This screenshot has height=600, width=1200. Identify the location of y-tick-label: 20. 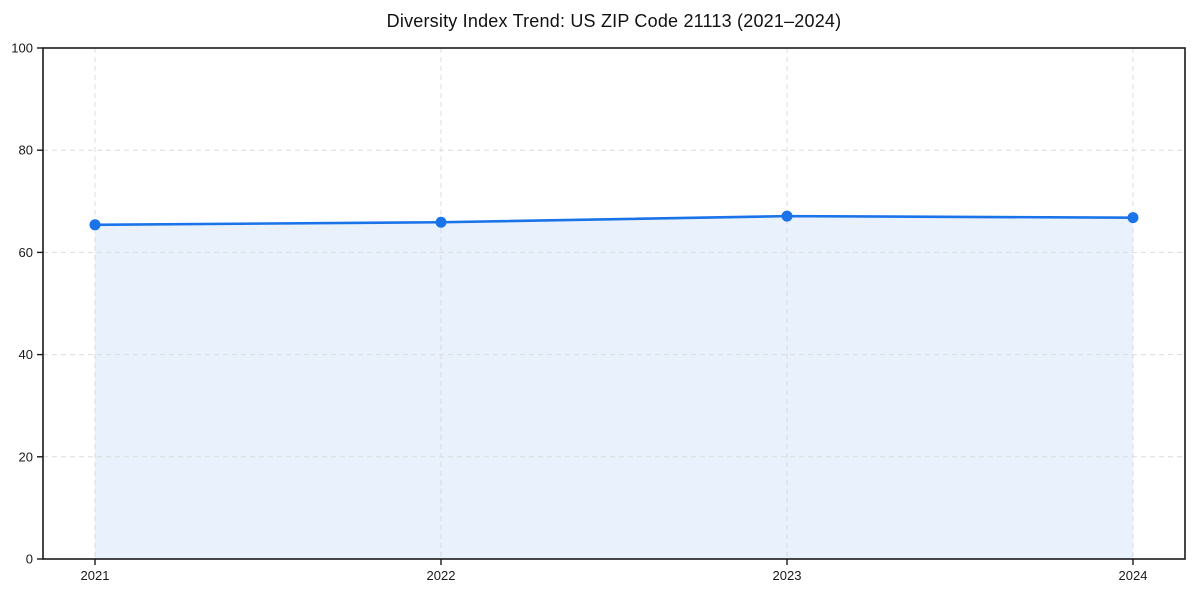
(26, 456).